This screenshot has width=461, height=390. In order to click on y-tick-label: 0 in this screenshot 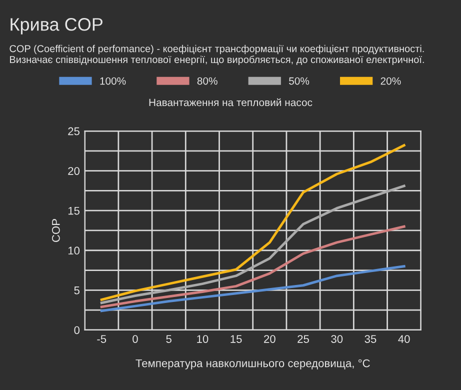, I will do `click(77, 330)`.